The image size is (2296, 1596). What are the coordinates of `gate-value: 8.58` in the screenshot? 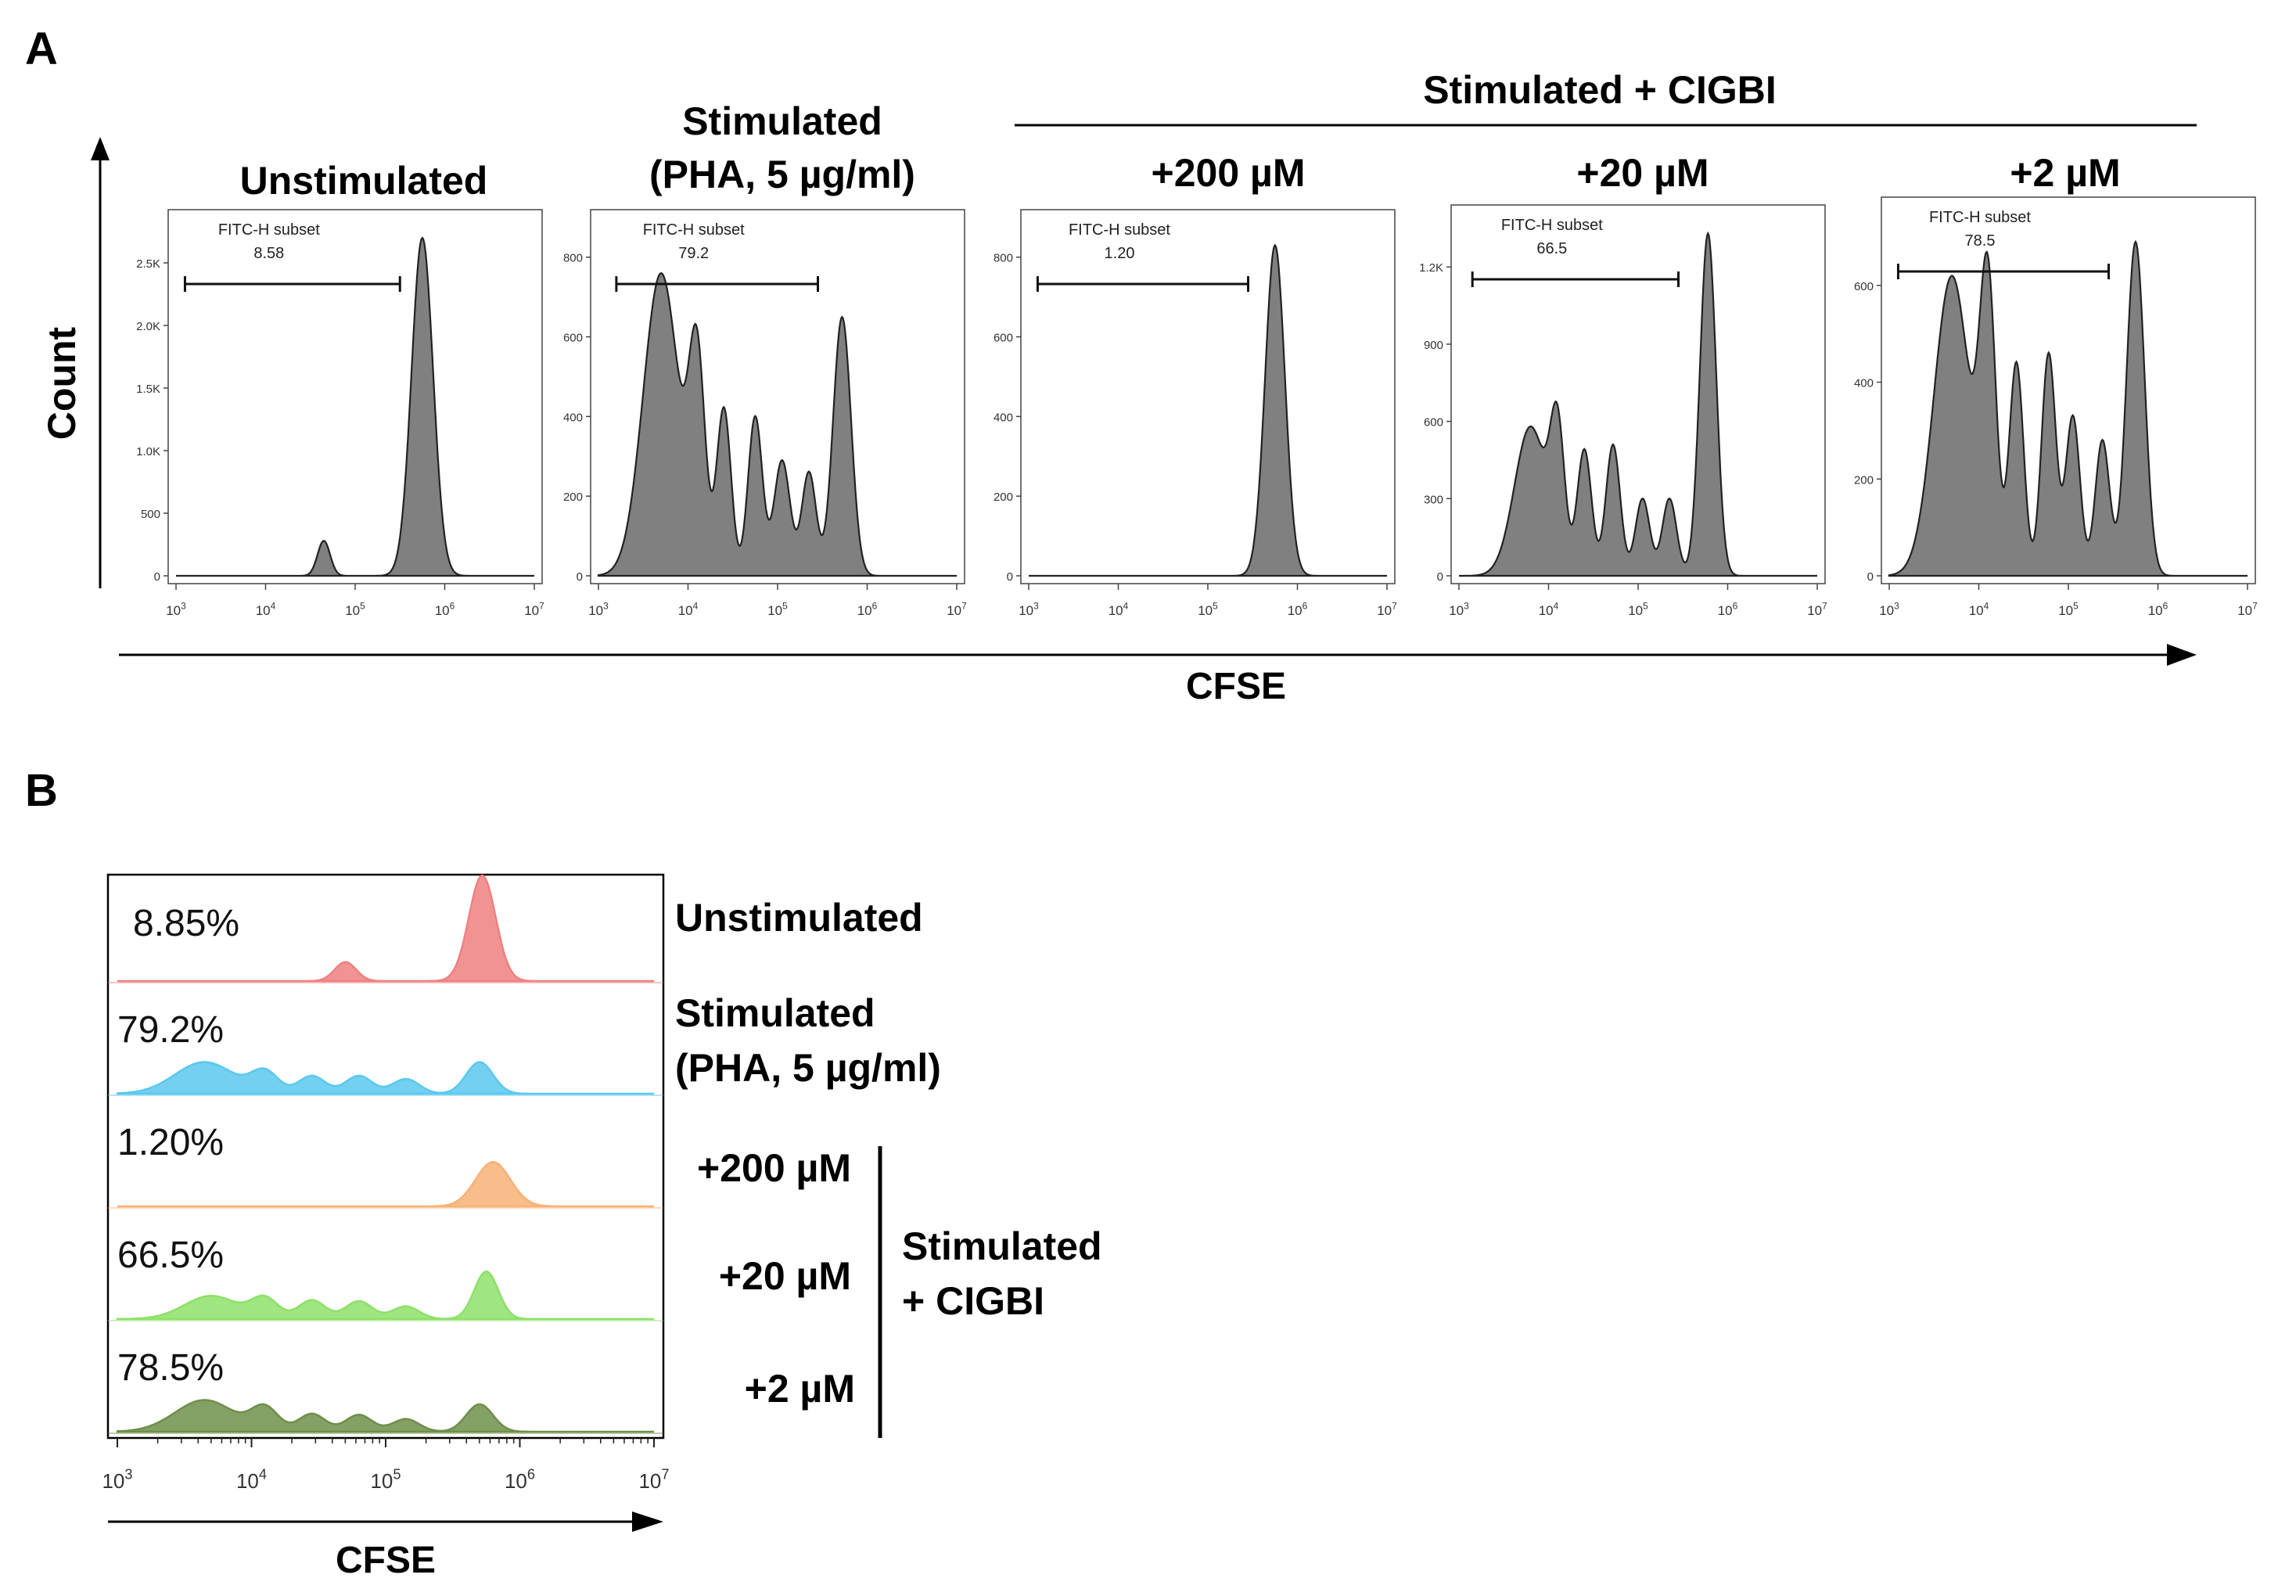 It's located at (269, 253).